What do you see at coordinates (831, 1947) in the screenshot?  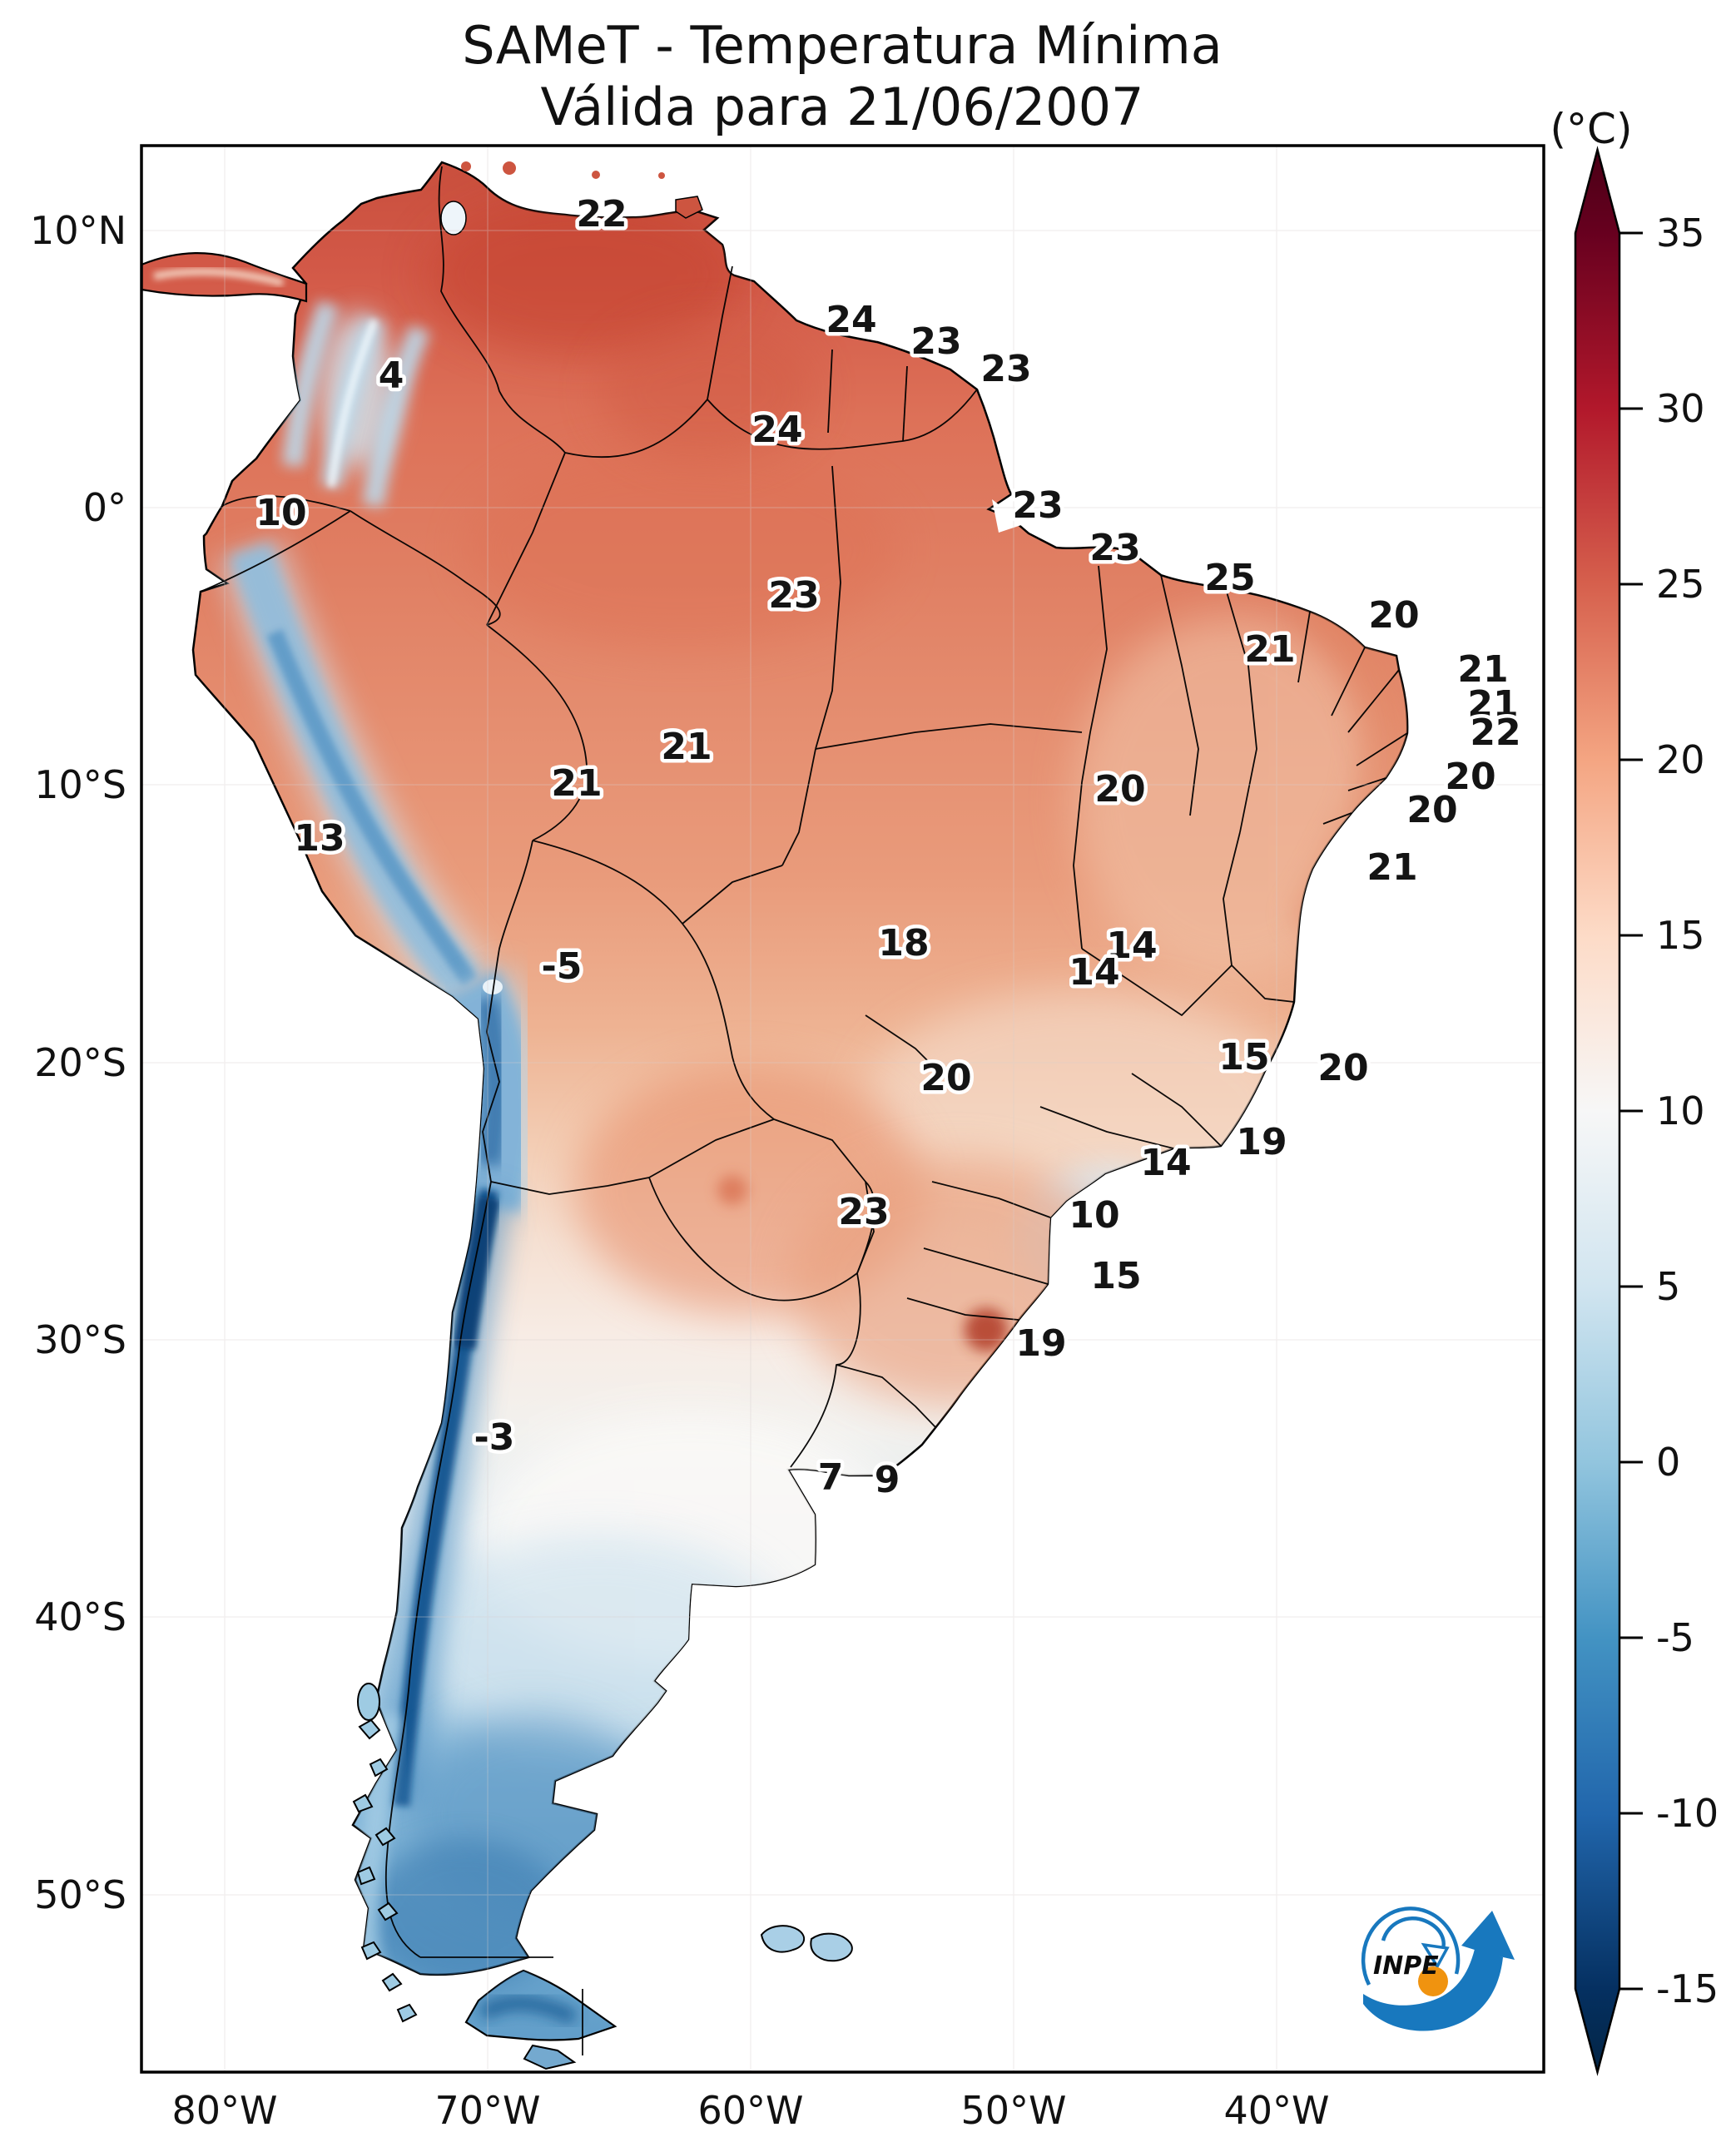 I see `falkland-east-island` at bounding box center [831, 1947].